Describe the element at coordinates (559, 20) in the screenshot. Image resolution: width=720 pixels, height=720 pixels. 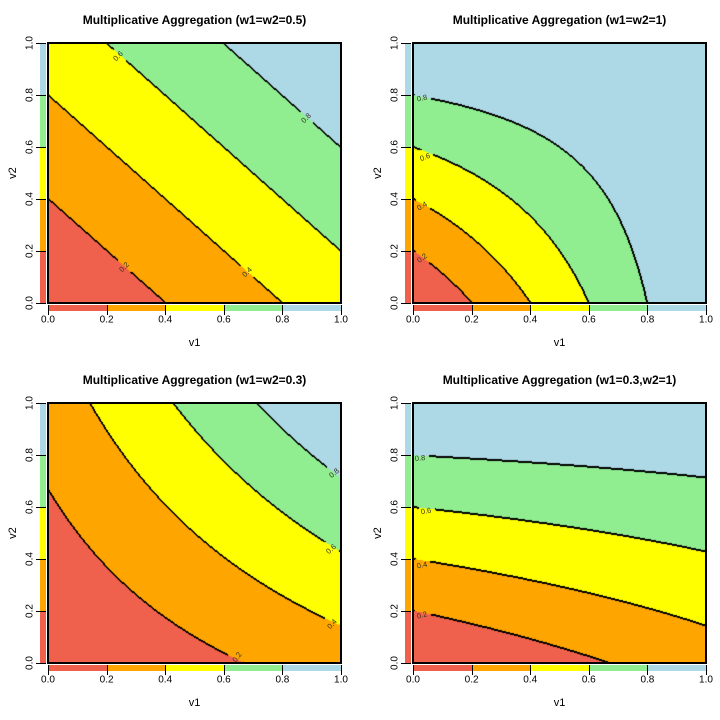
I see `panel-title-top-right: Multiplicative Aggregation (w1=w2=1)` at that location.